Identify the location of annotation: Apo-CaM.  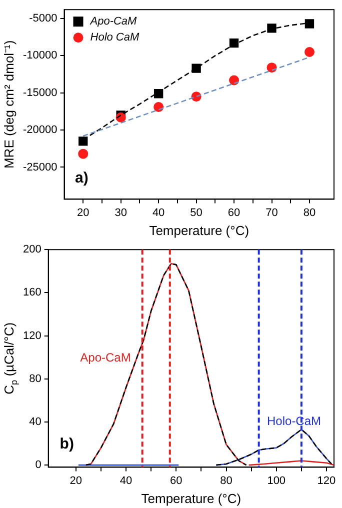
(105, 357).